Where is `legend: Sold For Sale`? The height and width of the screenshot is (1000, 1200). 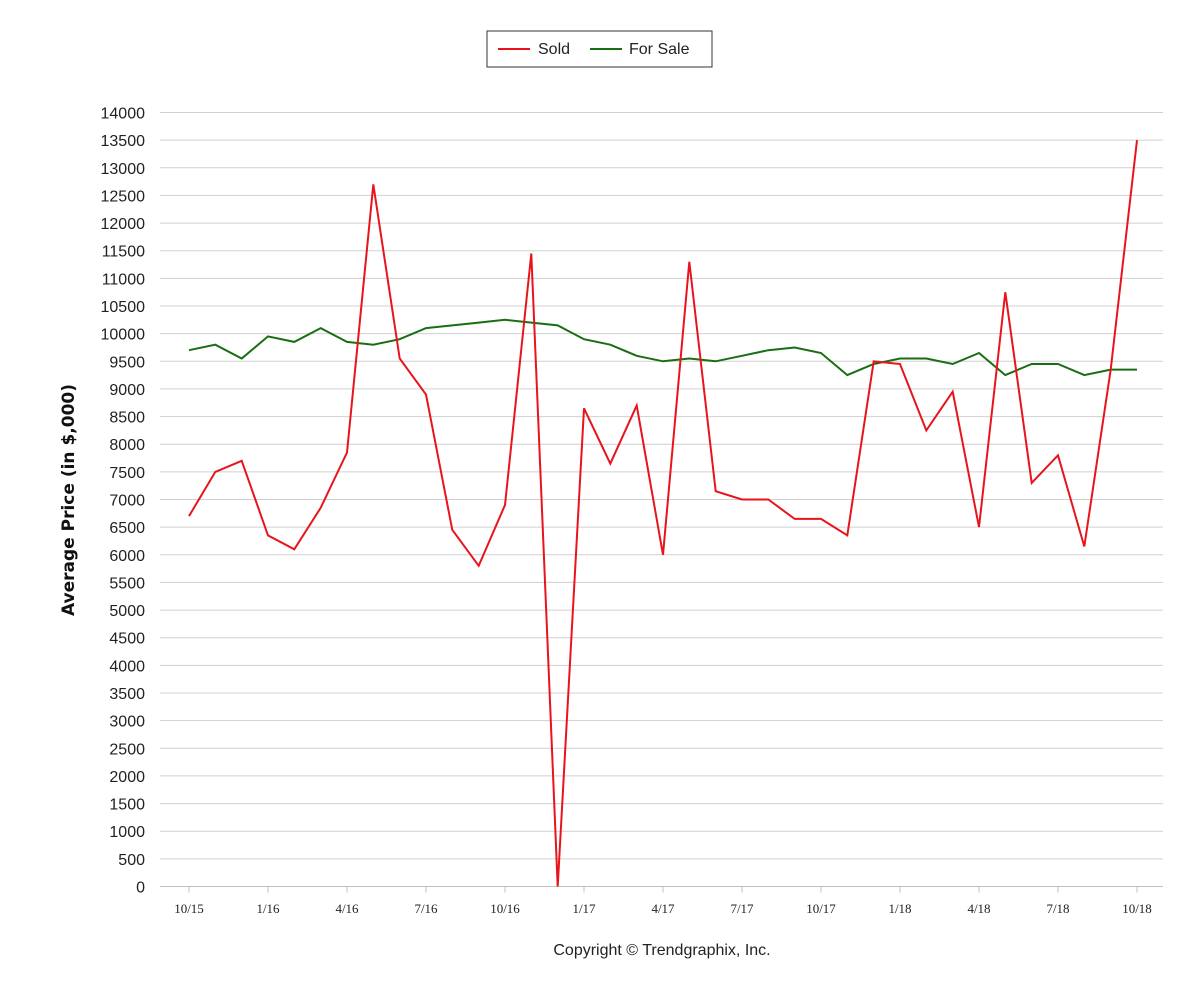
legend: Sold For Sale is located at coordinates (599, 49).